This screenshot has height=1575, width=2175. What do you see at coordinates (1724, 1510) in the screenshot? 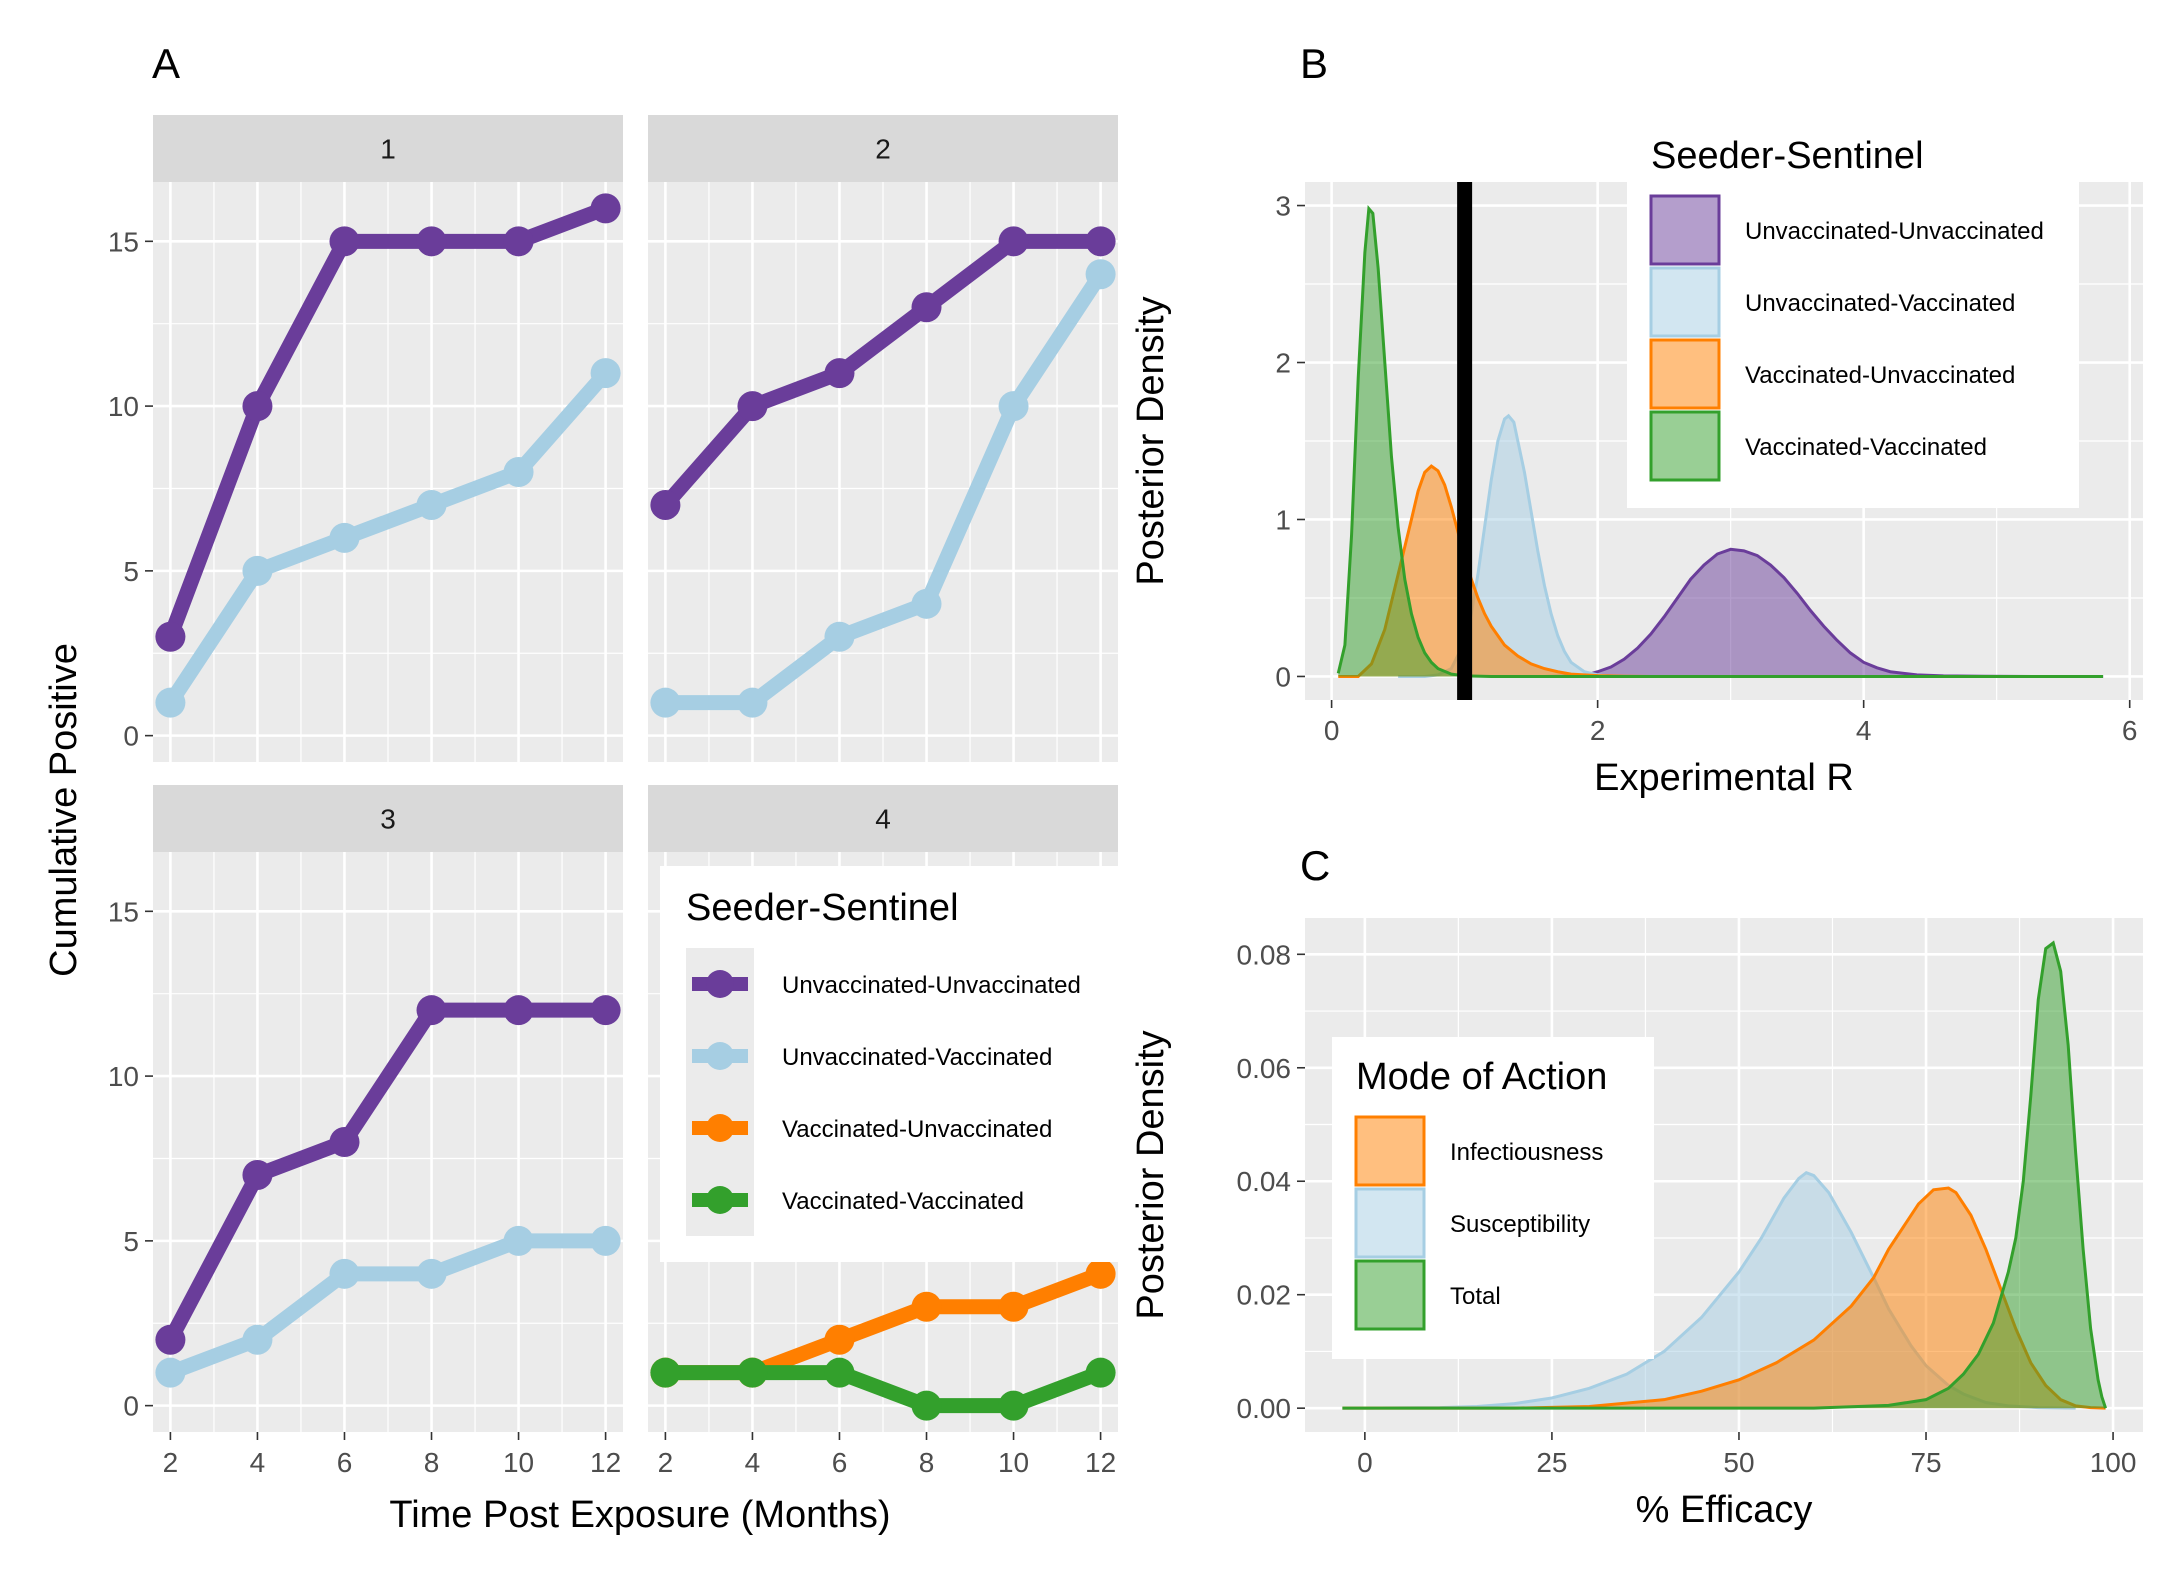
I see `panel-c-x-axis-title: % Efficacy` at bounding box center [1724, 1510].